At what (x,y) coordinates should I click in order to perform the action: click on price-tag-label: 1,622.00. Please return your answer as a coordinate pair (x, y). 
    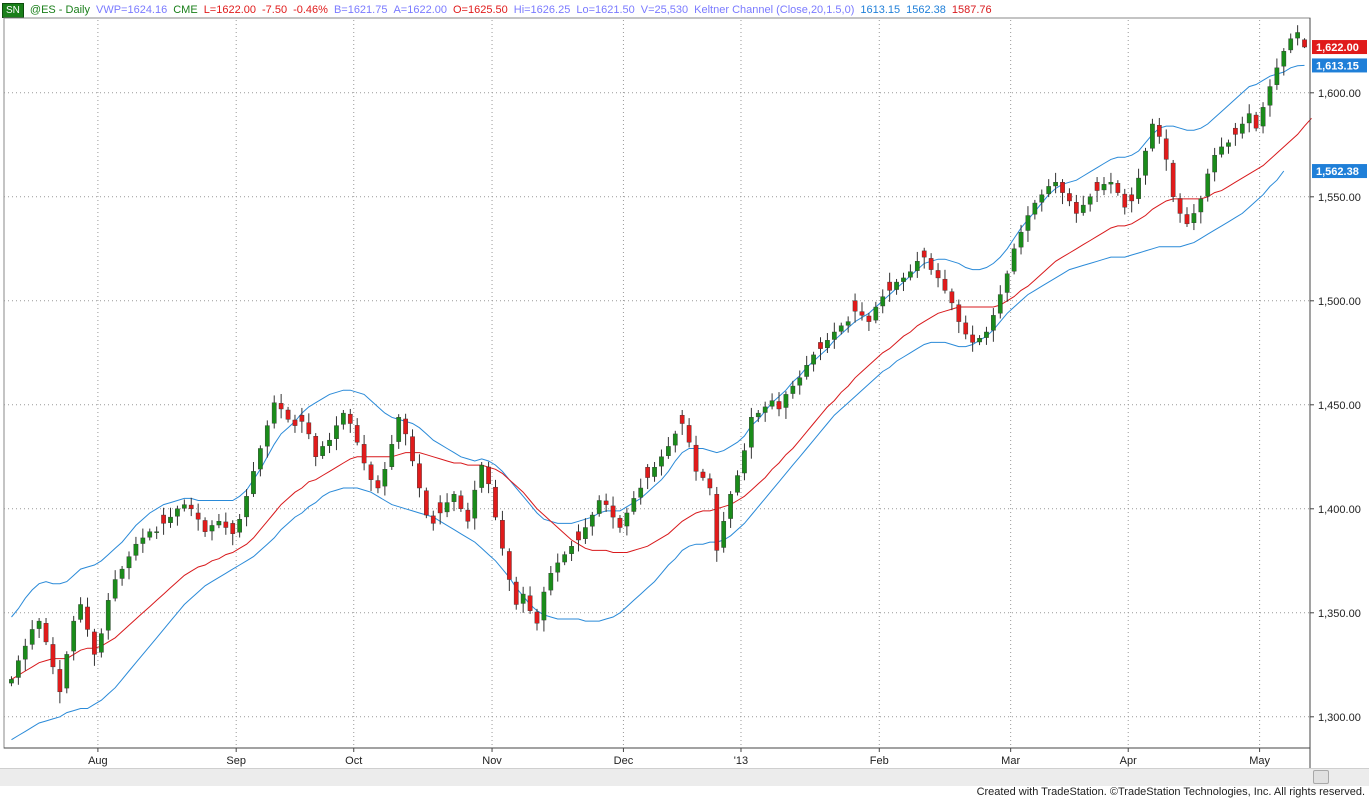
    Looking at the image, I should click on (1337, 48).